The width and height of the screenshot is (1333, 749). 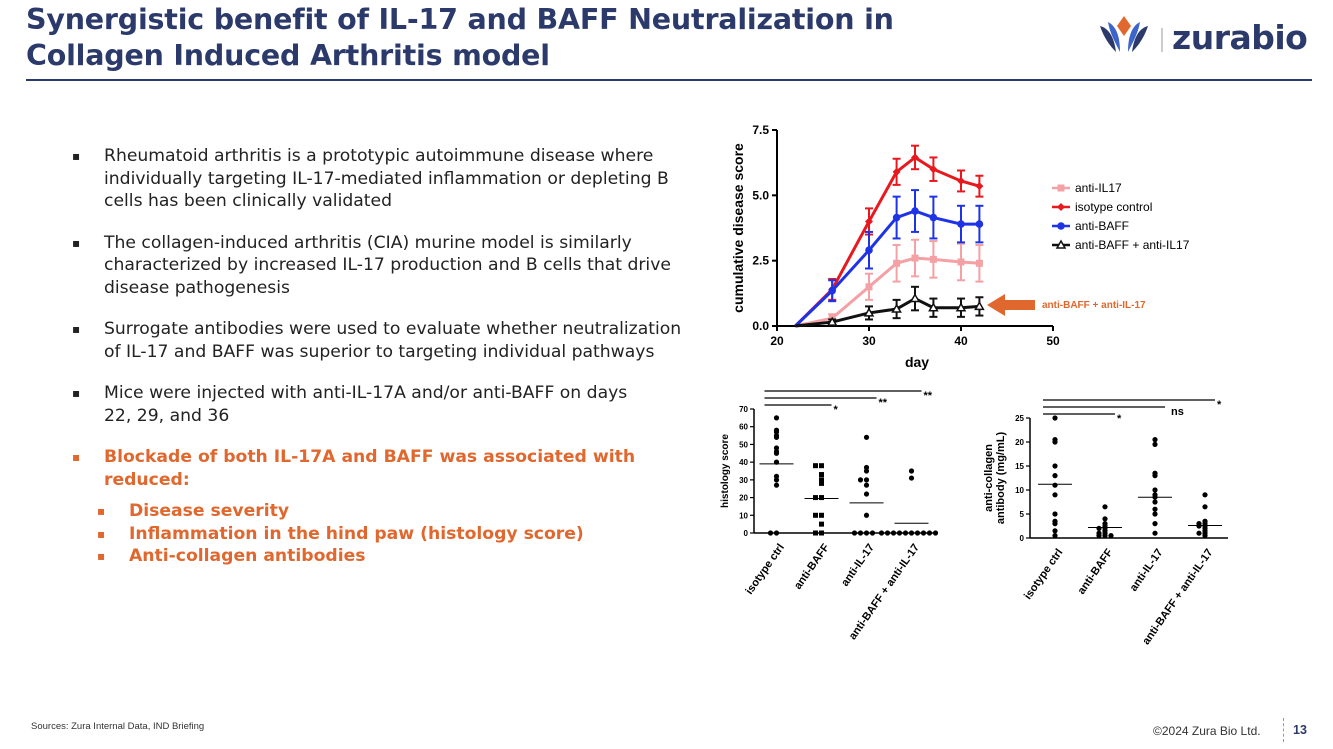 What do you see at coordinates (1240, 37) in the screenshot?
I see `logo-wordmark: zurabio` at bounding box center [1240, 37].